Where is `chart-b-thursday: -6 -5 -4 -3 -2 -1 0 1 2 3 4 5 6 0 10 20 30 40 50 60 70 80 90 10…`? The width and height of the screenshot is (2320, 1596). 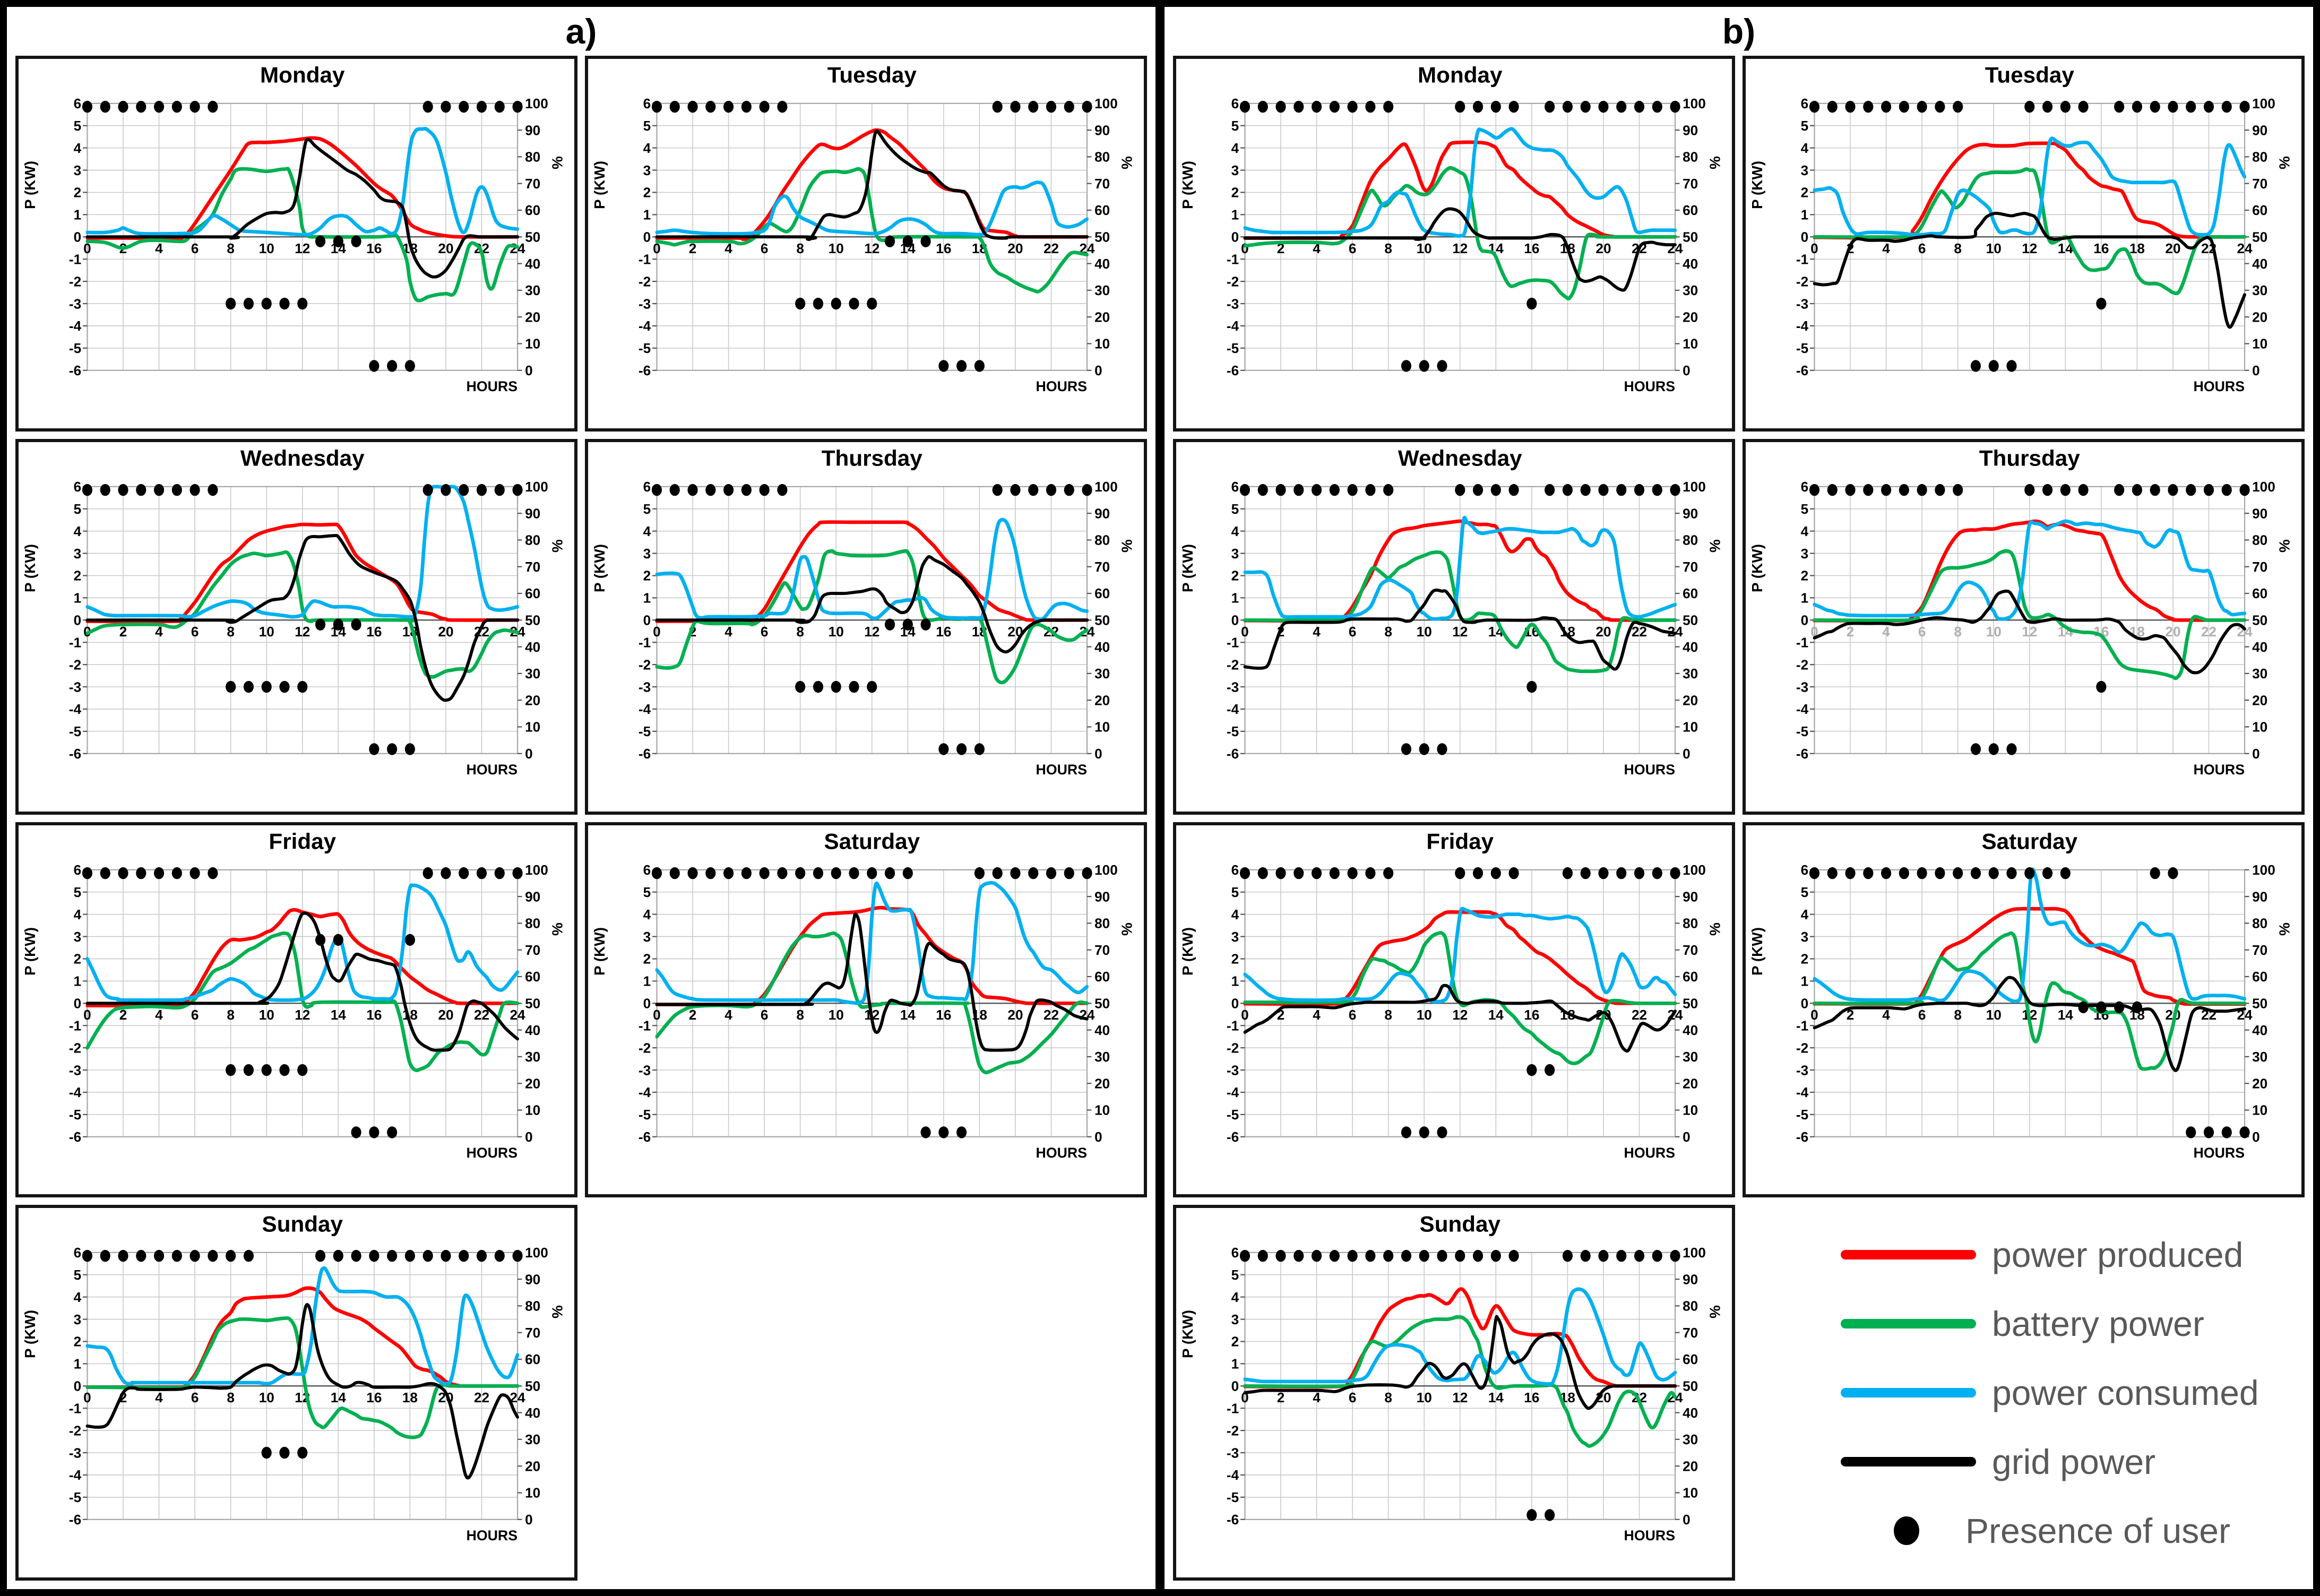 chart-b-thursday: -6 -5 -4 -3 -2 -1 0 1 2 3 4 5 6 0 10 20 30 40 50 60 70 80 90 10… is located at coordinates (2024, 626).